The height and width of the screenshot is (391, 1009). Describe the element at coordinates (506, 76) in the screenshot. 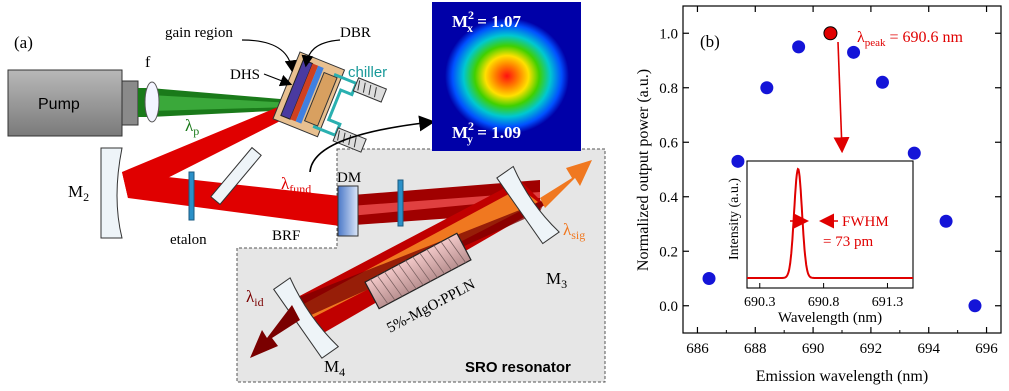

I see `beam-profile-image: M2 x = 1.07 M2 y = 1.09` at that location.